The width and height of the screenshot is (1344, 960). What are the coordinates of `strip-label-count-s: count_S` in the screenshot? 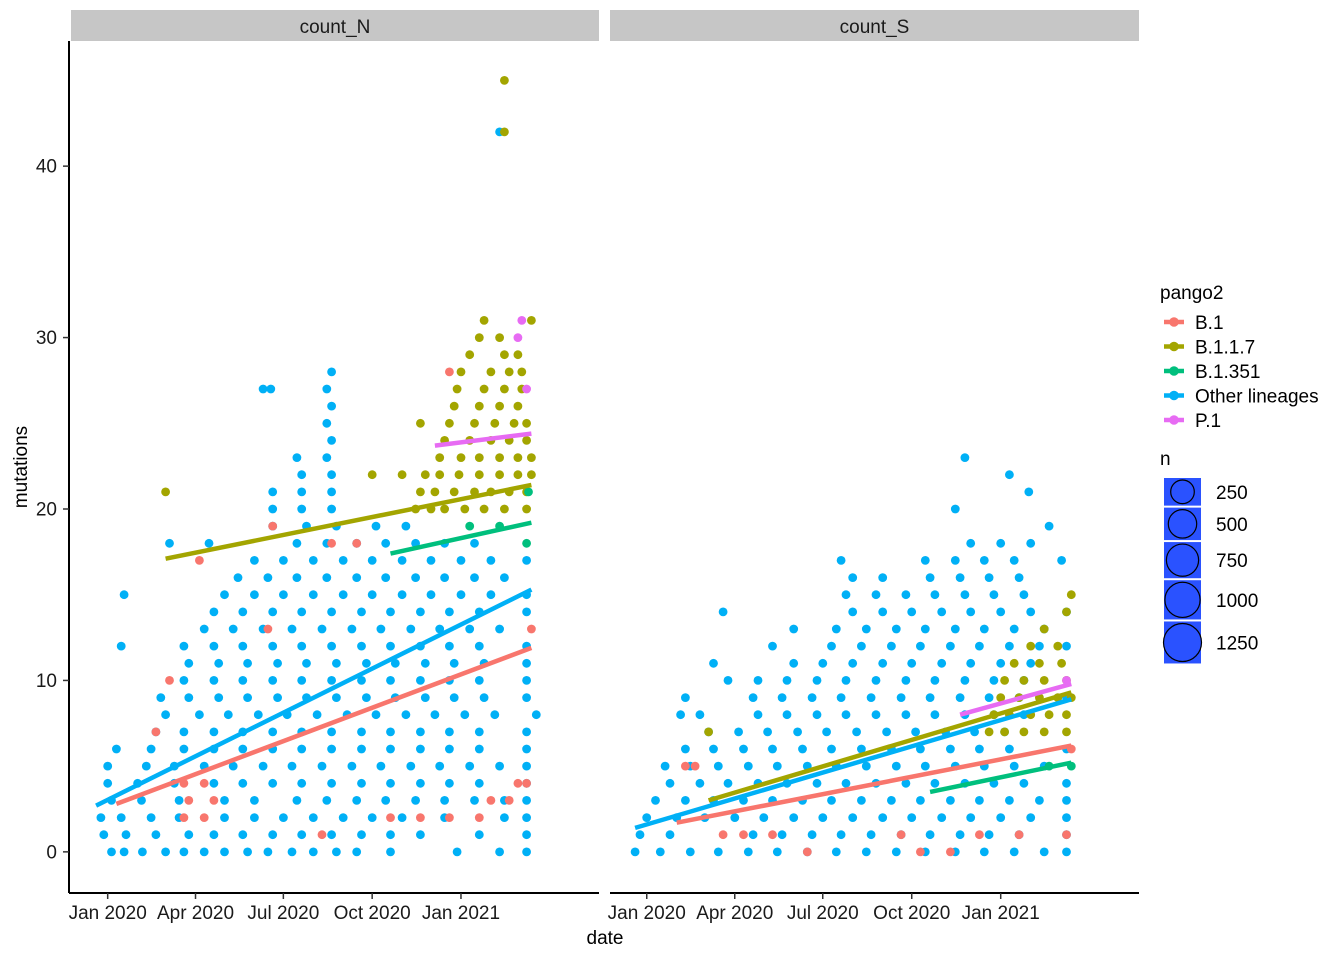 It's located at (875, 27).